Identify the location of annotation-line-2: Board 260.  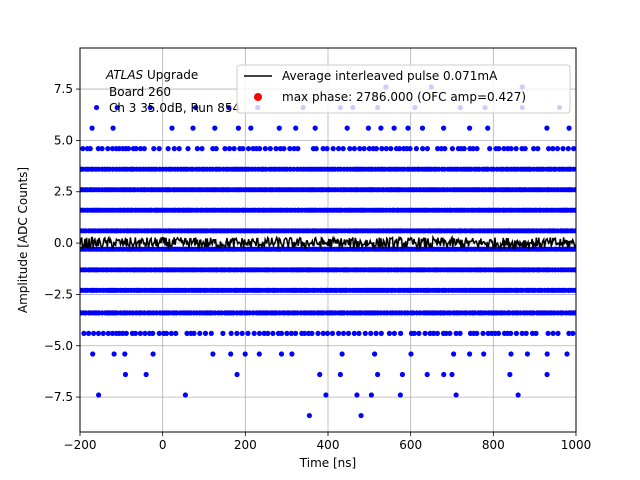
(140, 92).